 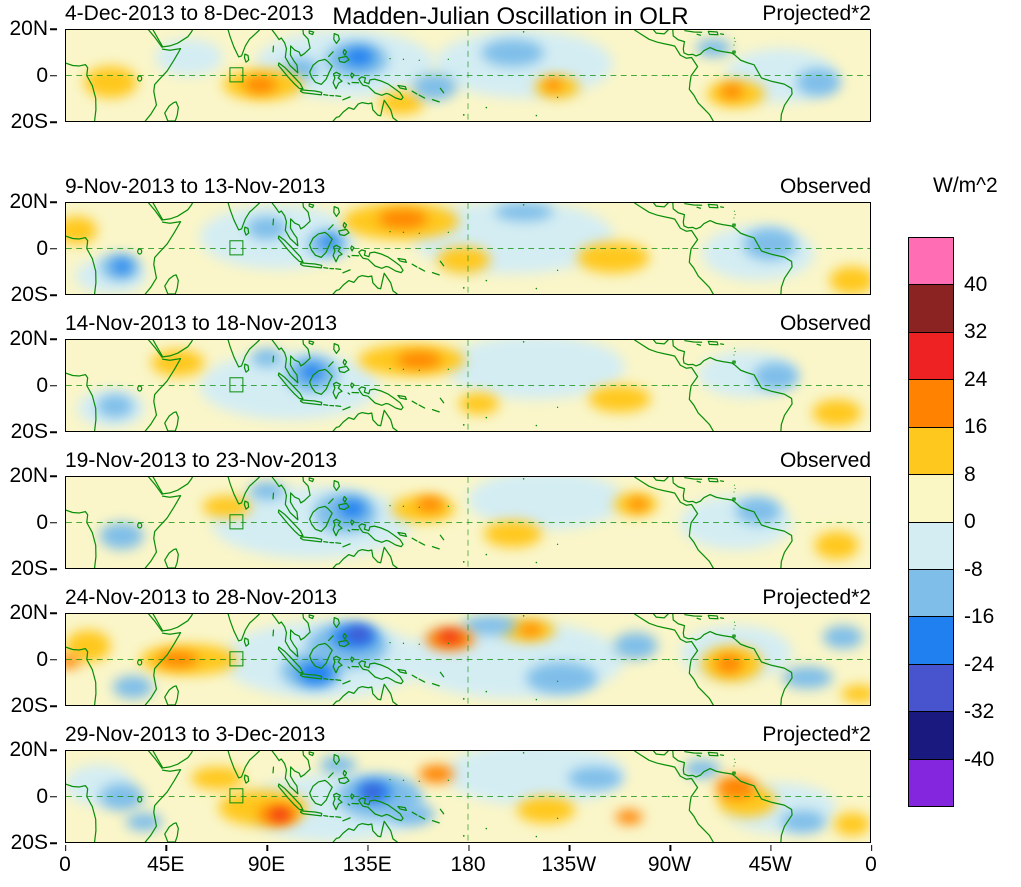 What do you see at coordinates (976, 379) in the screenshot?
I see `colorbar-tick-label: 24` at bounding box center [976, 379].